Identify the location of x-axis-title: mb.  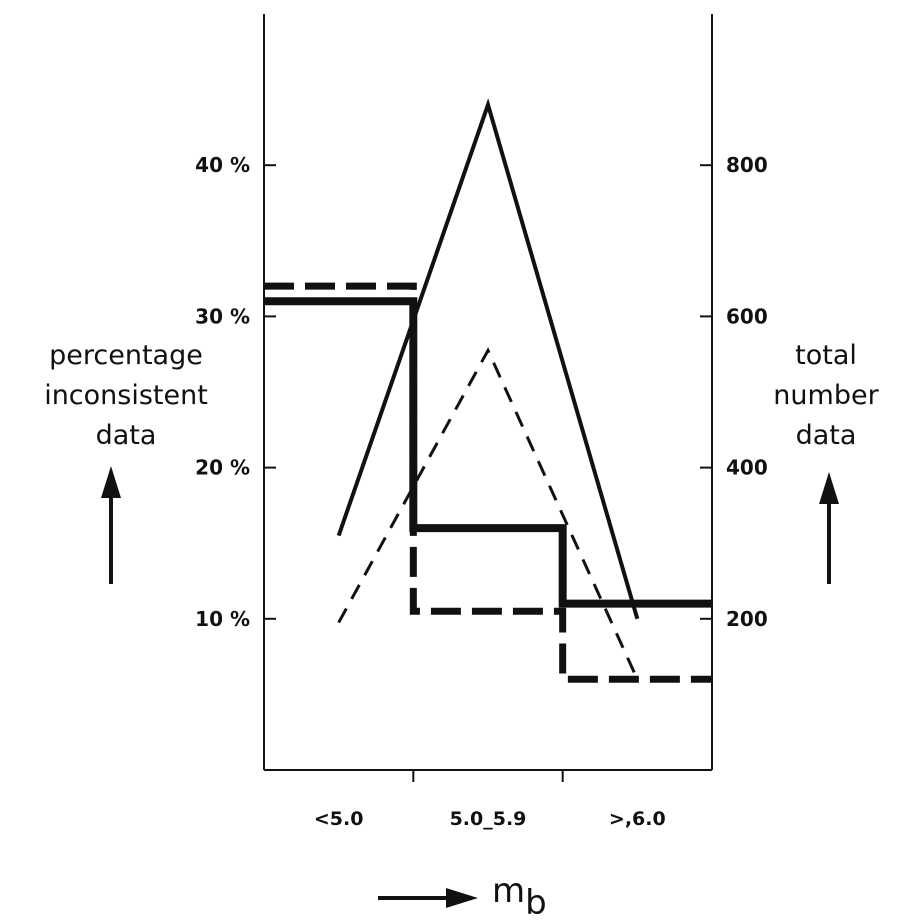
(519, 897).